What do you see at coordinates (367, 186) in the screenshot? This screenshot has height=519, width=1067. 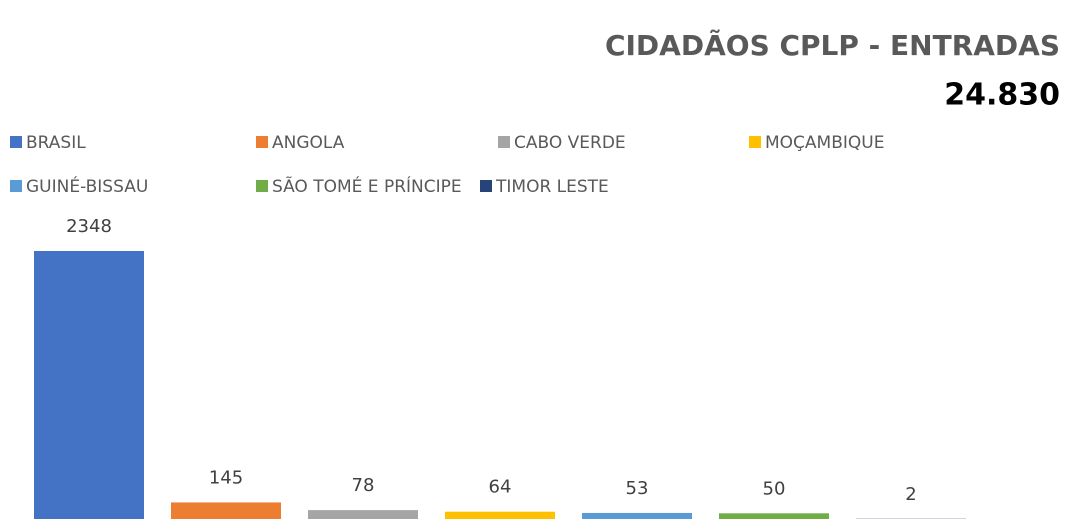 I see `legend-label: SÃO TOMÉ E PRÍNCIPE` at bounding box center [367, 186].